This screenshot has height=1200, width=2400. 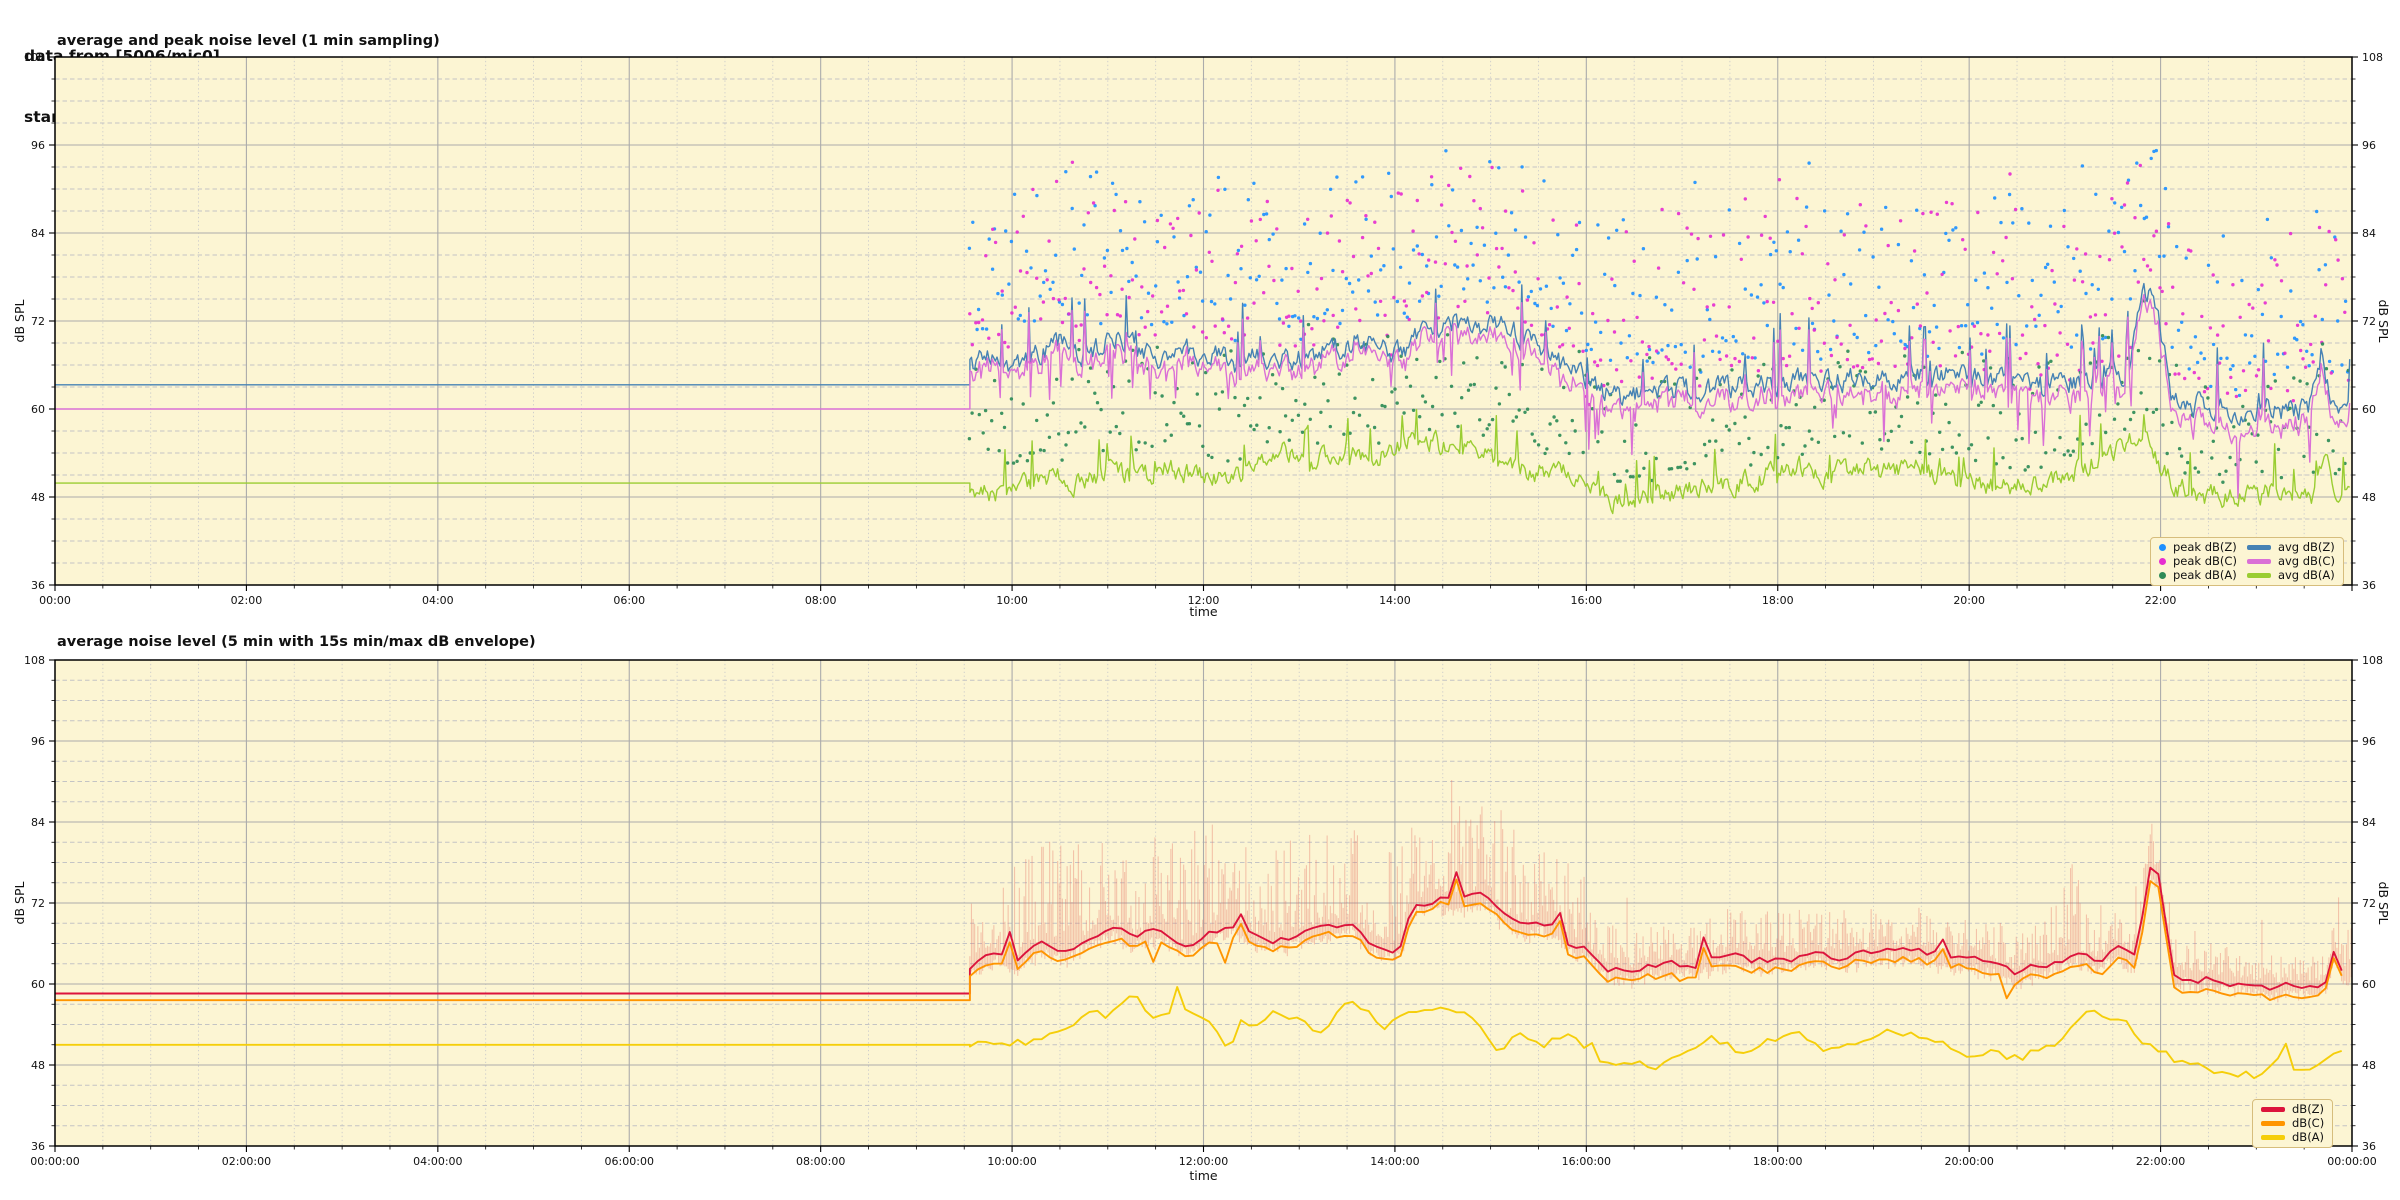 What do you see at coordinates (2383, 903) in the screenshot?
I see `bottom-chart-ylabel-right: dB SPL` at bounding box center [2383, 903].